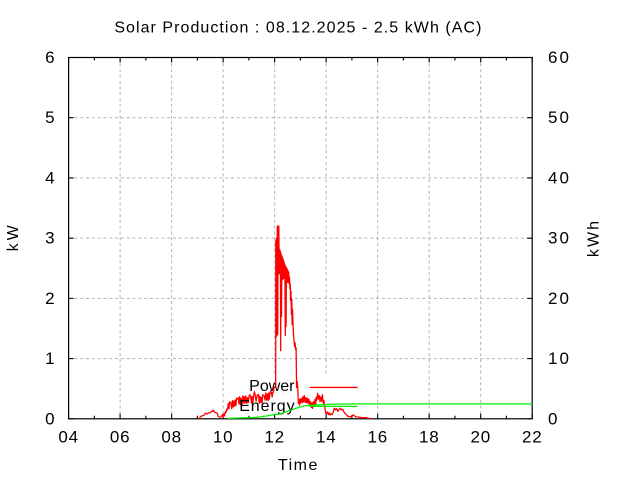 This screenshot has width=640, height=485. I want to click on svg-text: 14, so click(326, 437).